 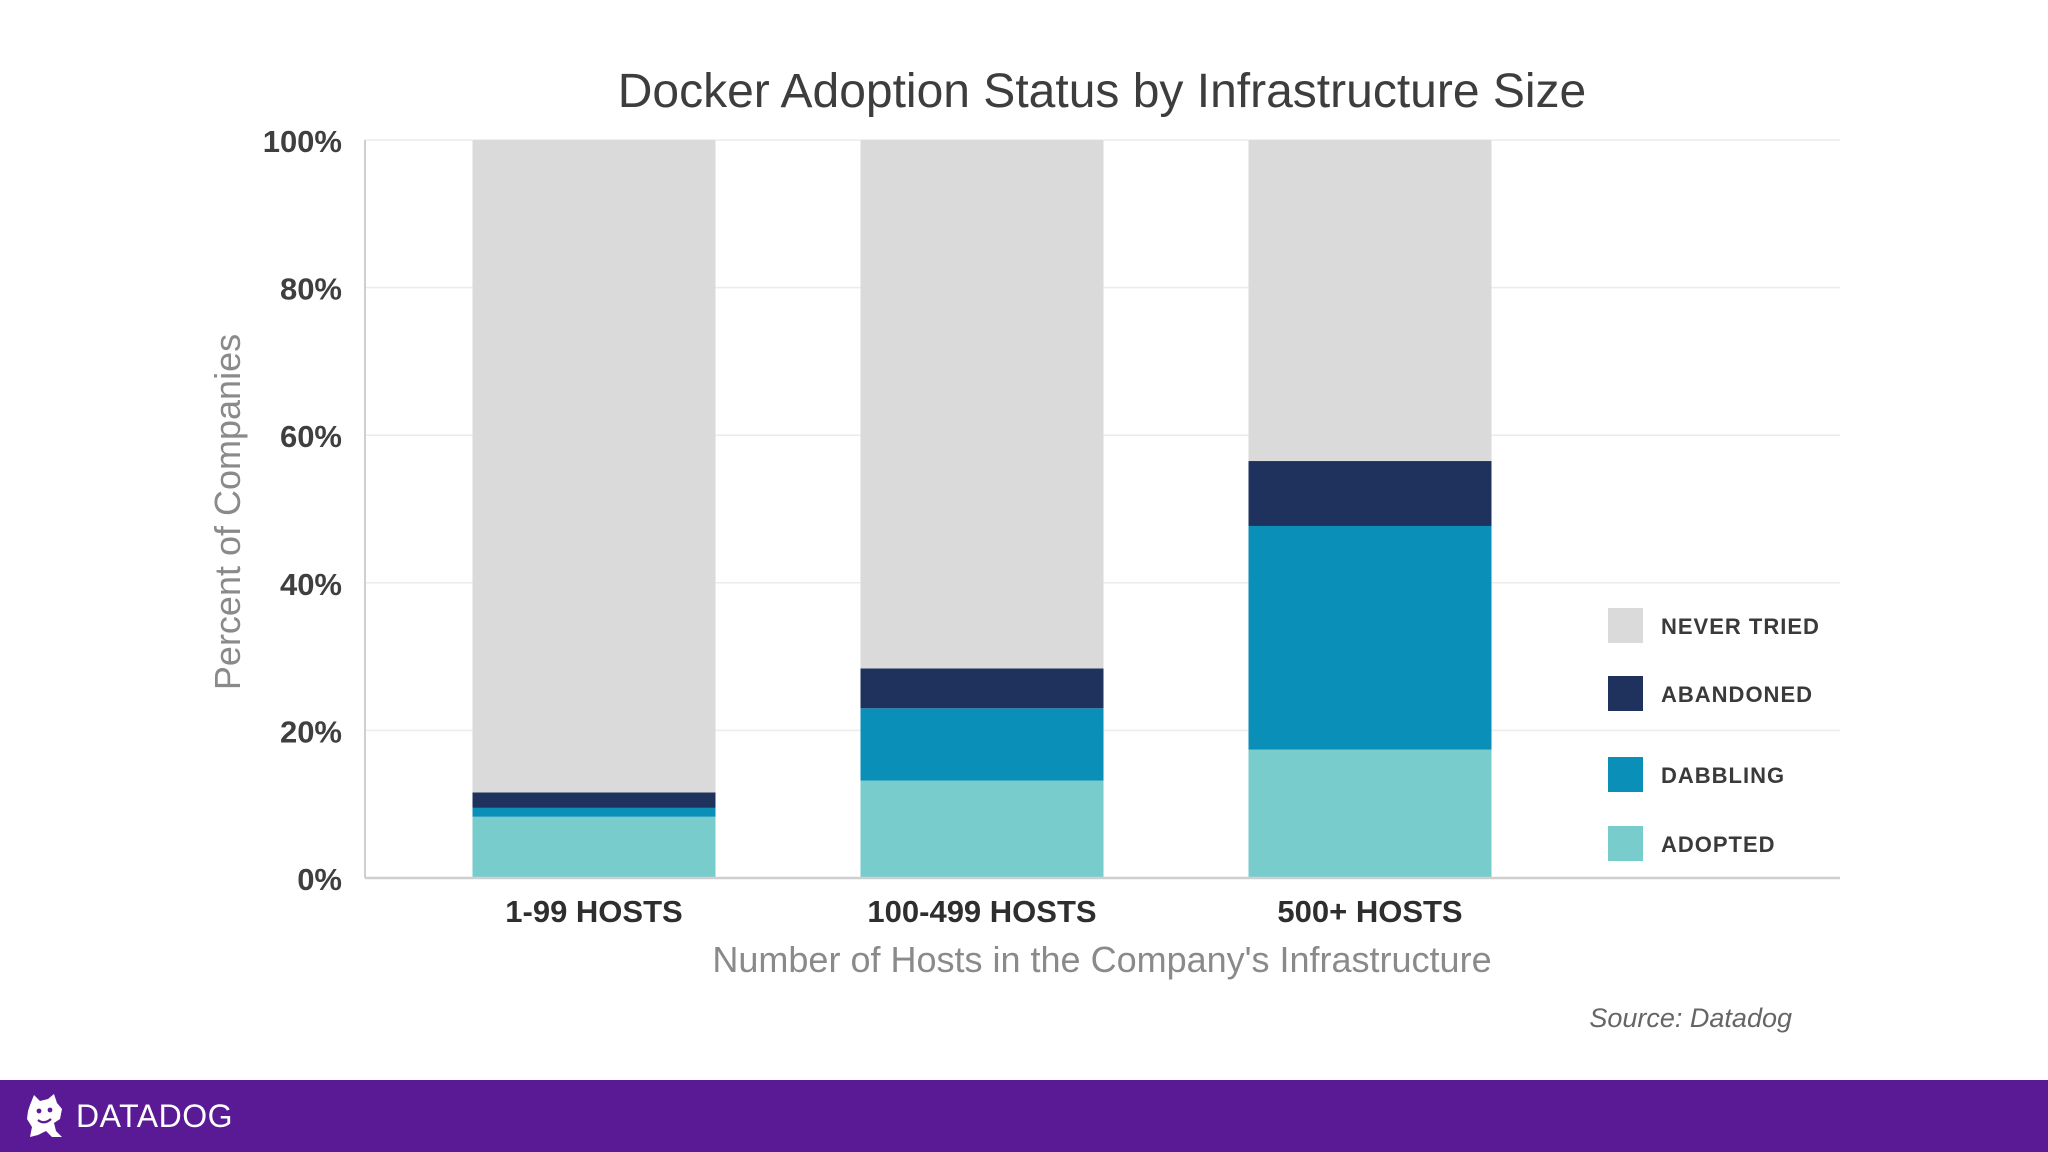 What do you see at coordinates (154, 1115) in the screenshot?
I see `footer-brand: DATADOG` at bounding box center [154, 1115].